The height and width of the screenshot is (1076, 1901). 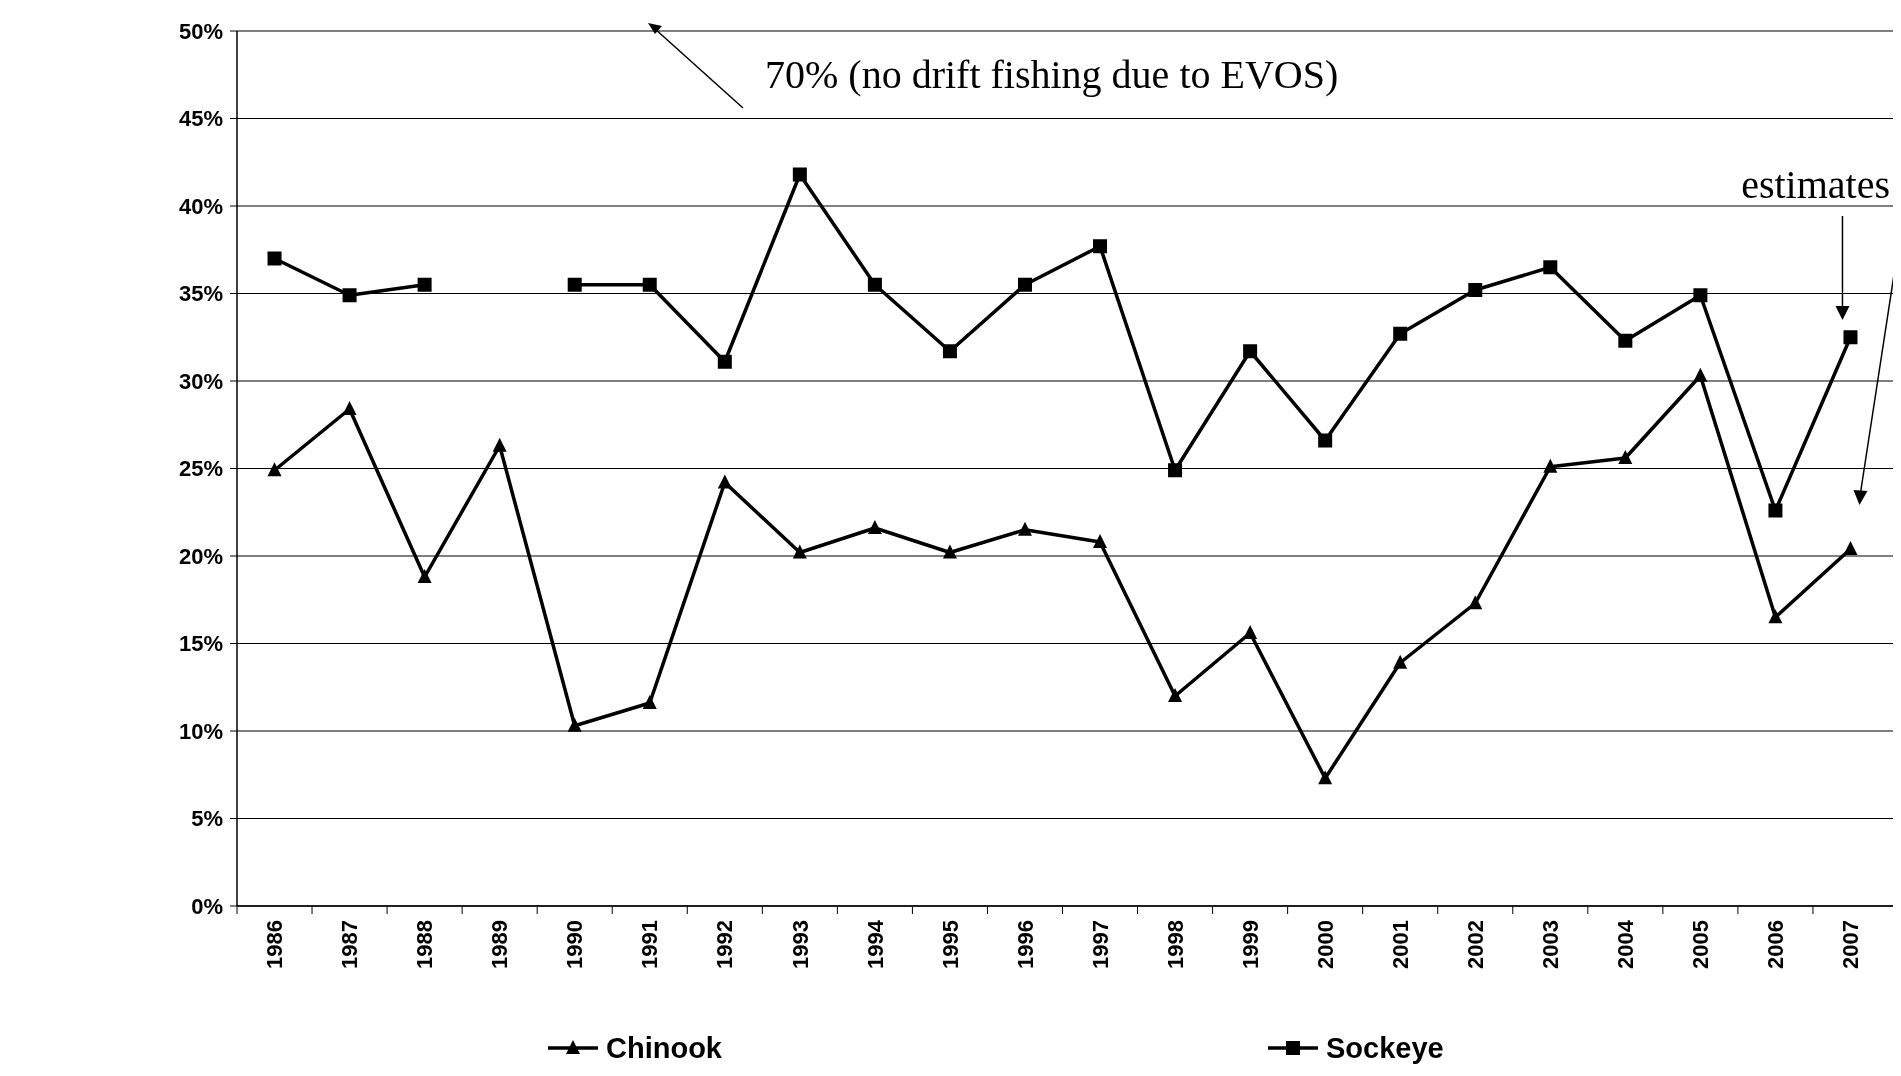 What do you see at coordinates (1776, 944) in the screenshot?
I see `x-tick-label: 2006` at bounding box center [1776, 944].